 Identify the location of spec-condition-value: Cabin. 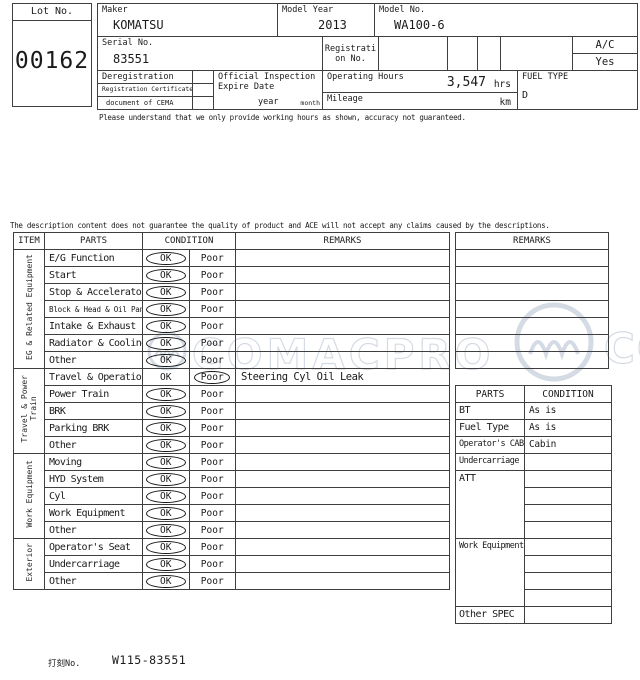
(568, 445).